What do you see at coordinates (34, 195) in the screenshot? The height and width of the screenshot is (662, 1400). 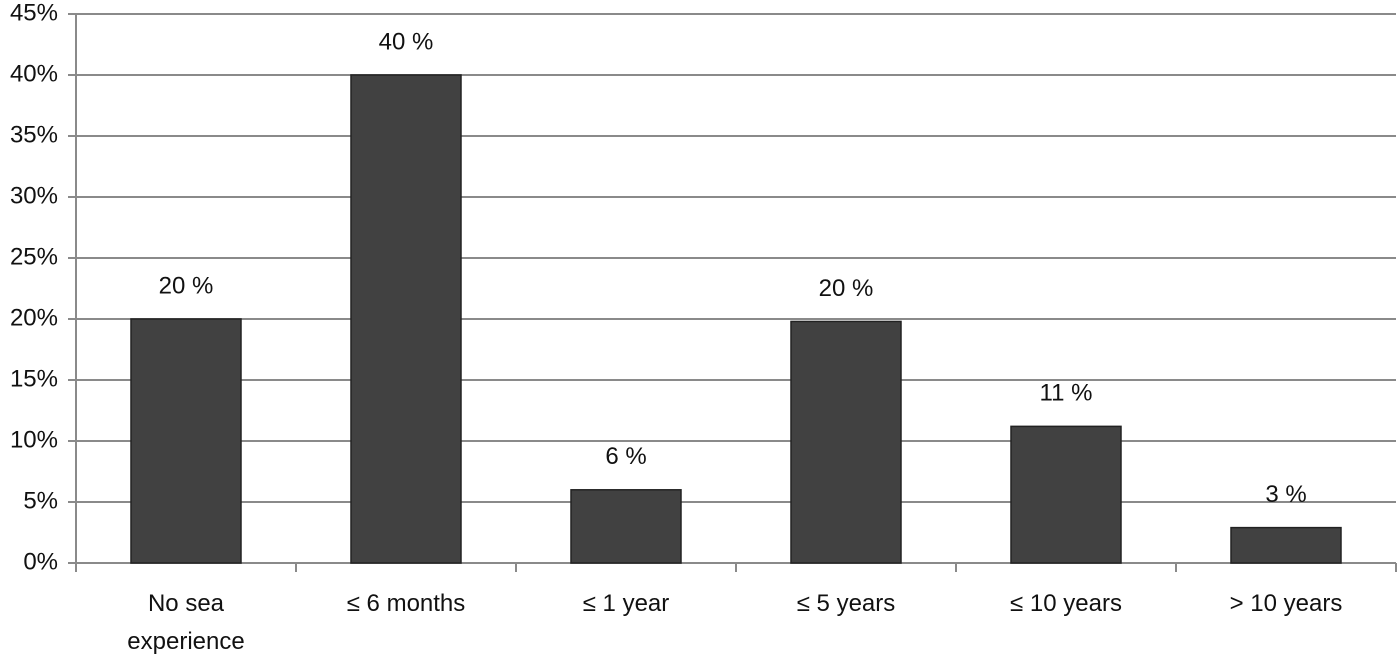 I see `y-tick-label: 30%` at bounding box center [34, 195].